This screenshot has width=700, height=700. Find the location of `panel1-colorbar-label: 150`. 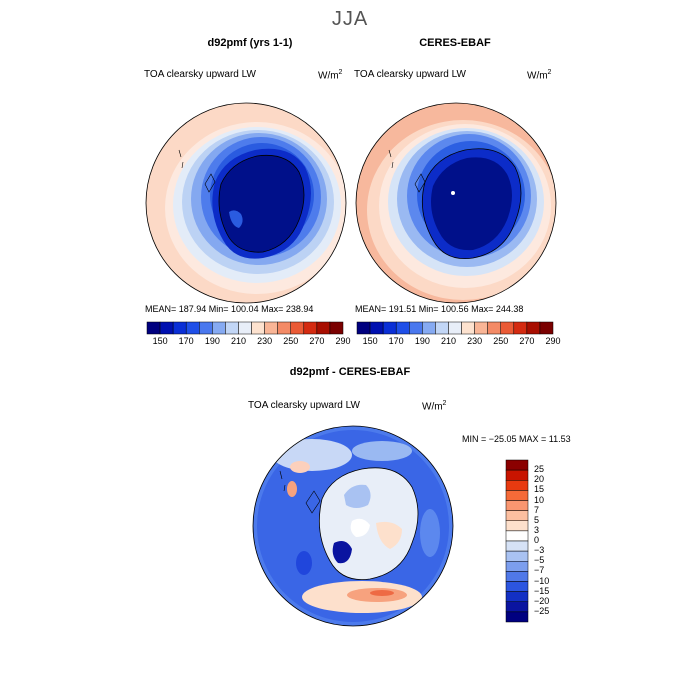

panel1-colorbar-label: 150 is located at coordinates (160, 341).